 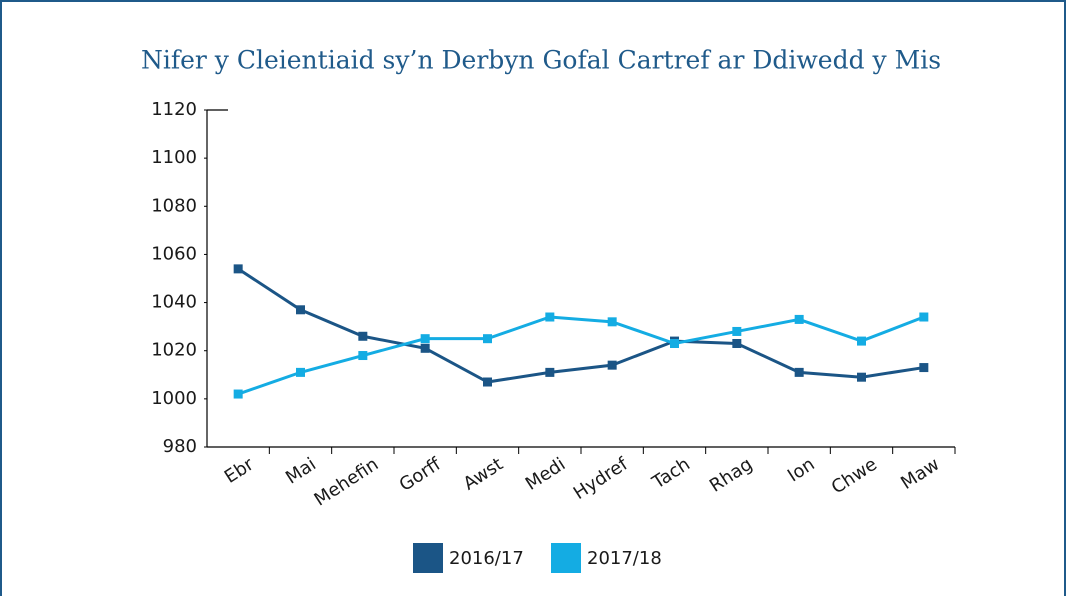 I want to click on y-tick-label: 1000, so click(x=174, y=398).